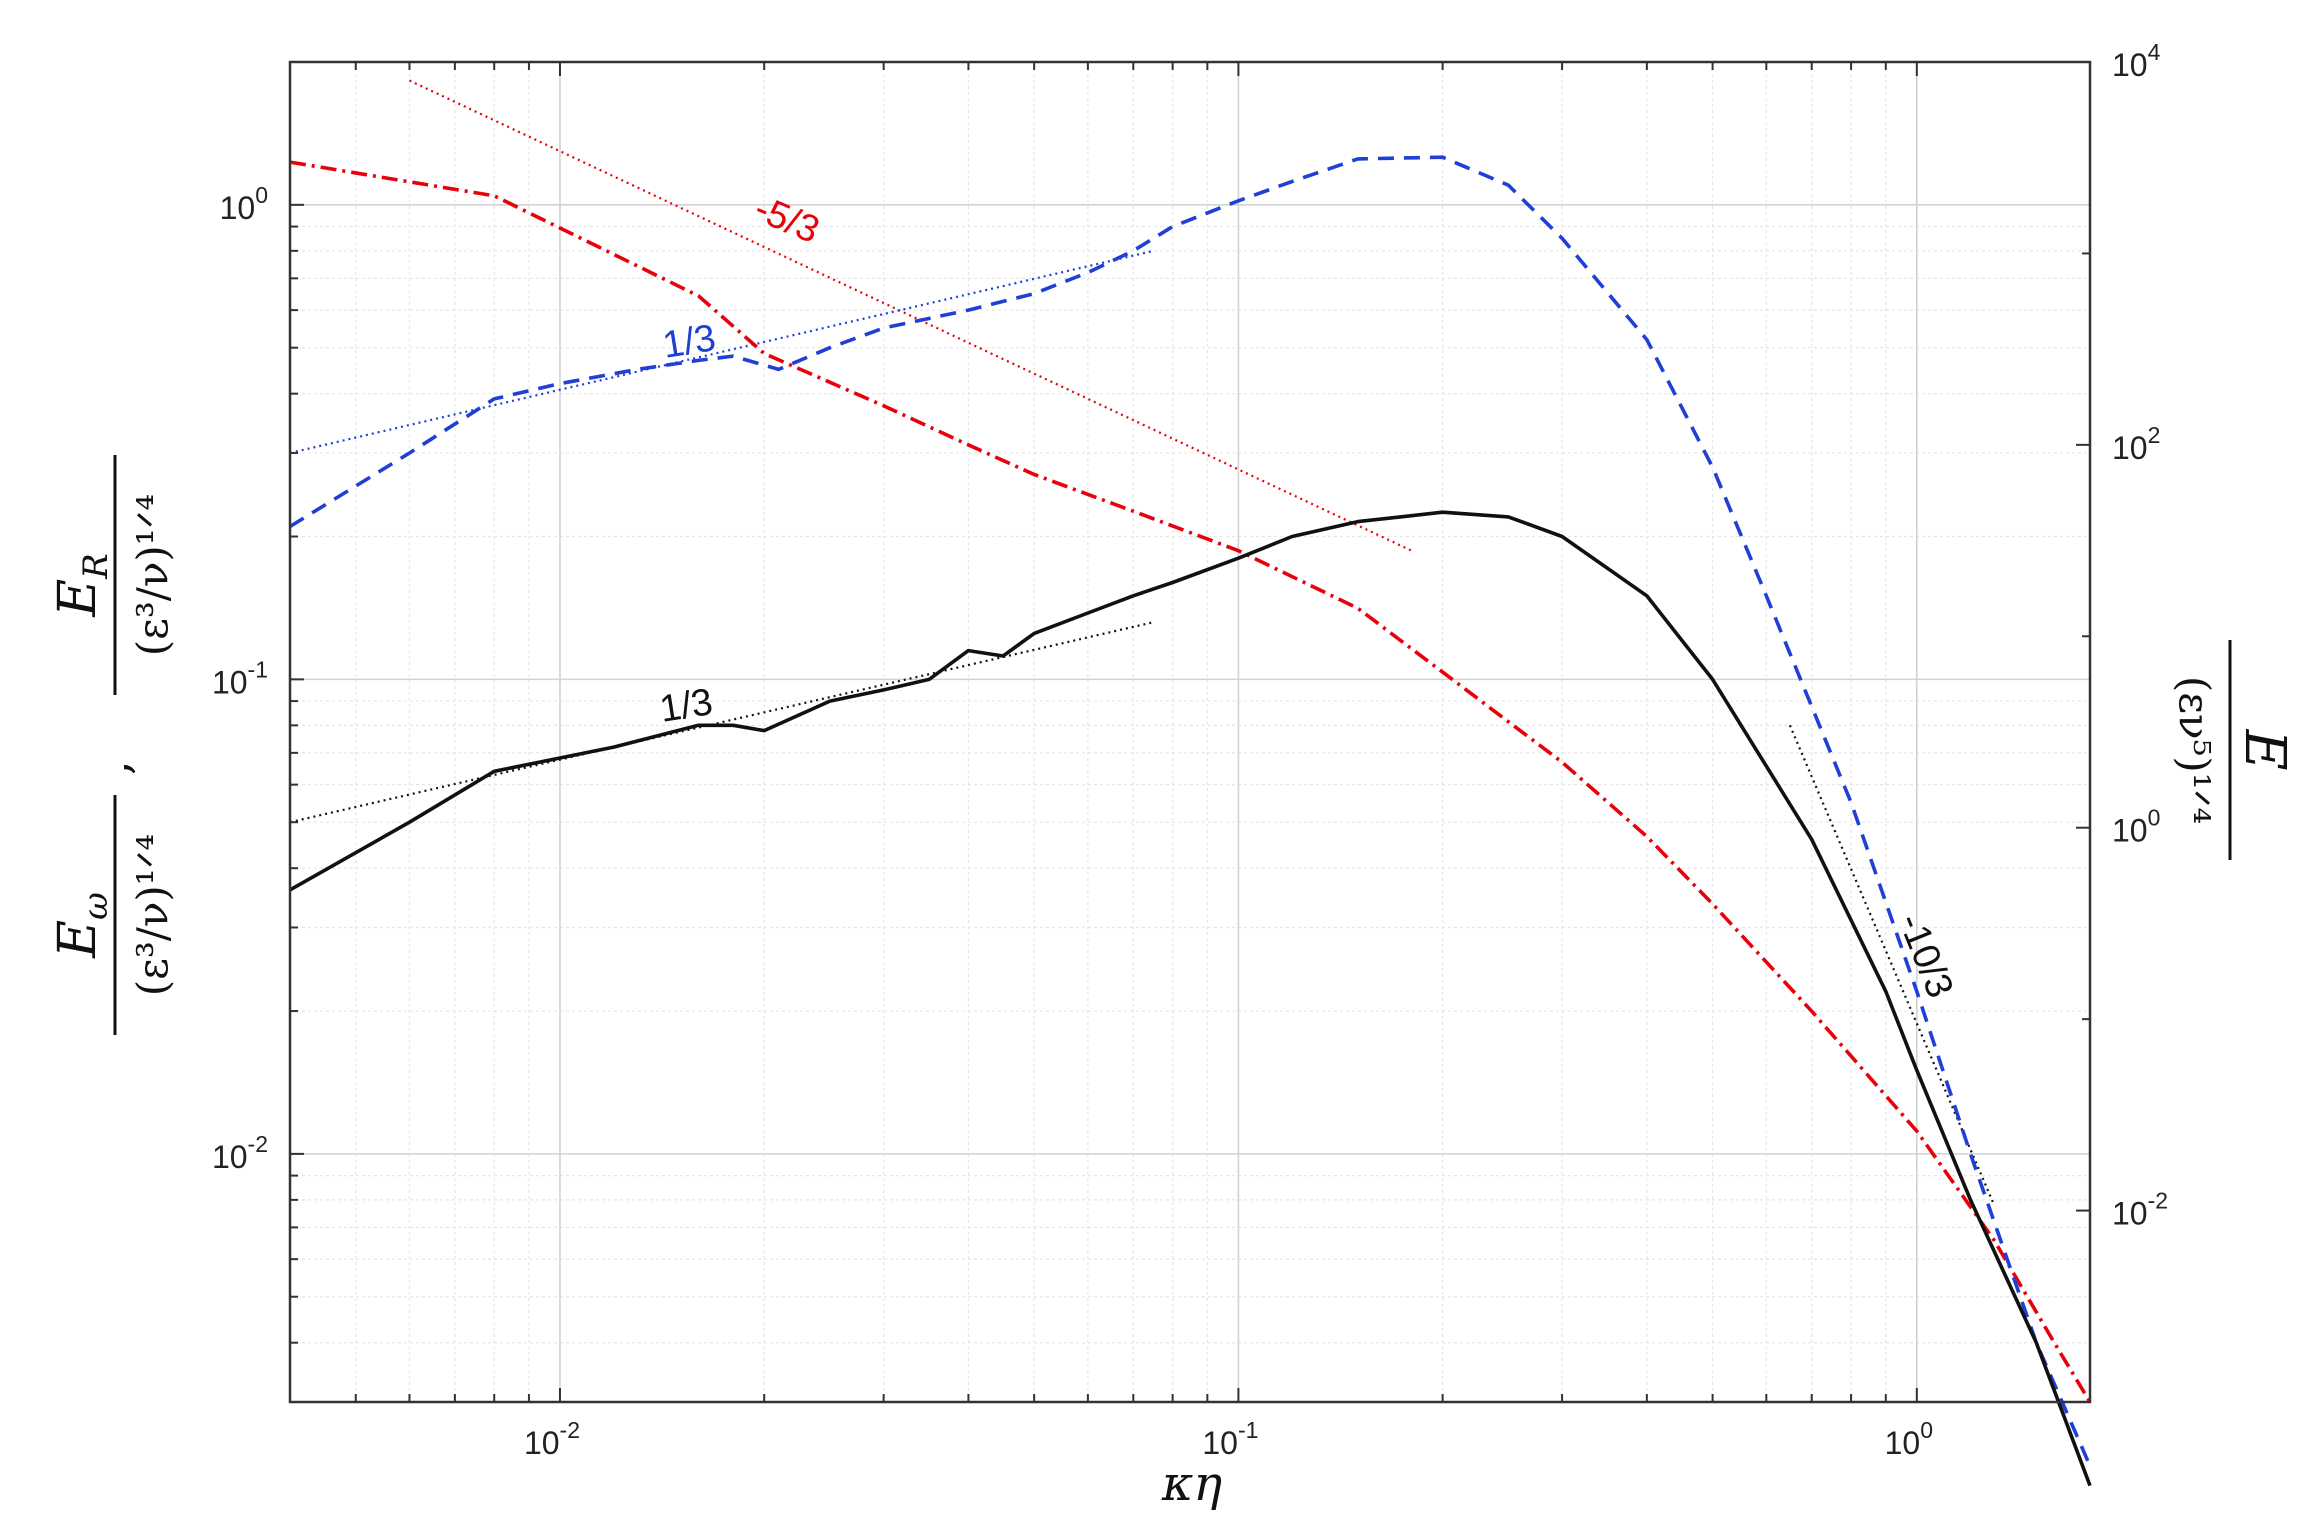  What do you see at coordinates (240, 678) in the screenshot?
I see `y-left-tick-label: 10⁻¹` at bounding box center [240, 678].